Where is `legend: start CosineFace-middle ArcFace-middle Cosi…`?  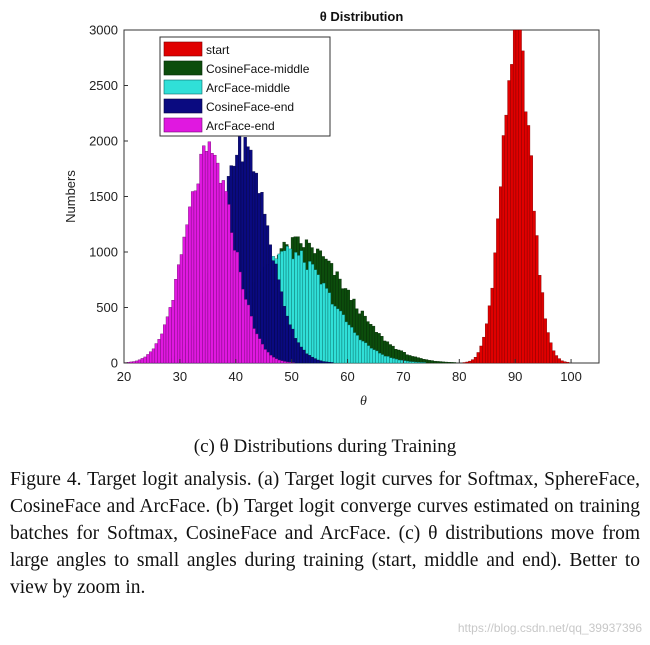 legend: start CosineFace-middle ArcFace-middle Cosi… is located at coordinates (245, 86).